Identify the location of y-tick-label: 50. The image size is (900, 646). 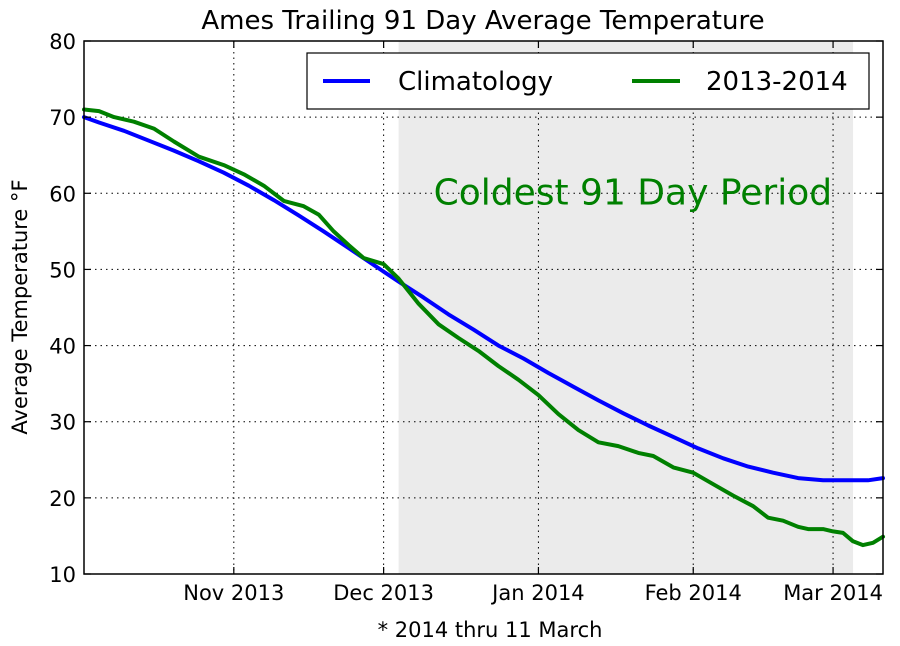
(62, 270).